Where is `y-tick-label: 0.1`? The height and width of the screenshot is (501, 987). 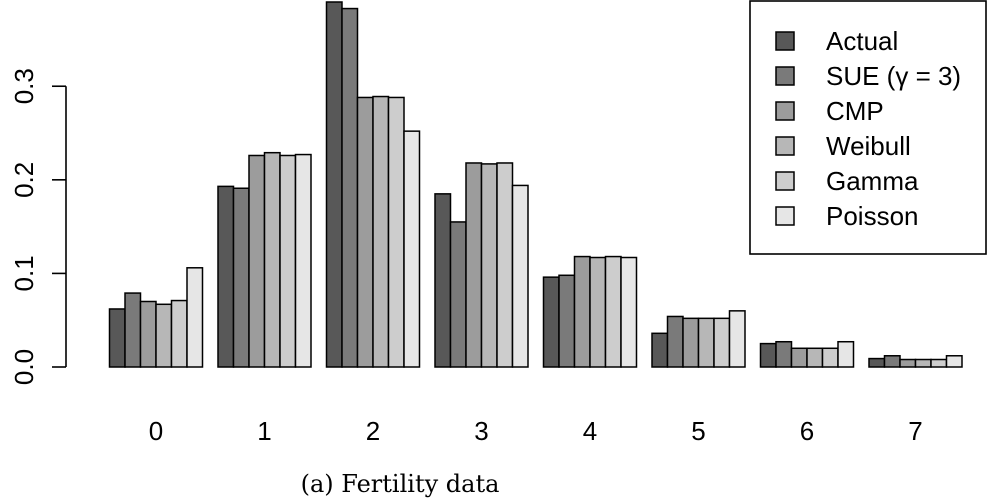 y-tick-label: 0.1 is located at coordinates (24, 273).